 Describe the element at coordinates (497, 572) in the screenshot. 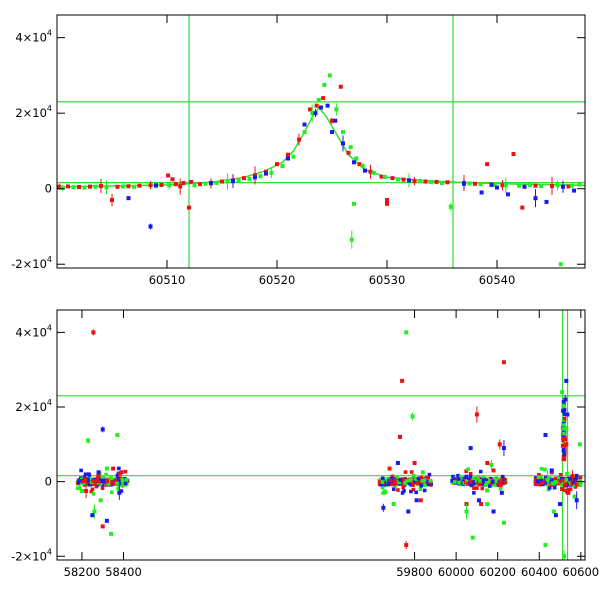

I see `x-tick-label: 60200` at that location.